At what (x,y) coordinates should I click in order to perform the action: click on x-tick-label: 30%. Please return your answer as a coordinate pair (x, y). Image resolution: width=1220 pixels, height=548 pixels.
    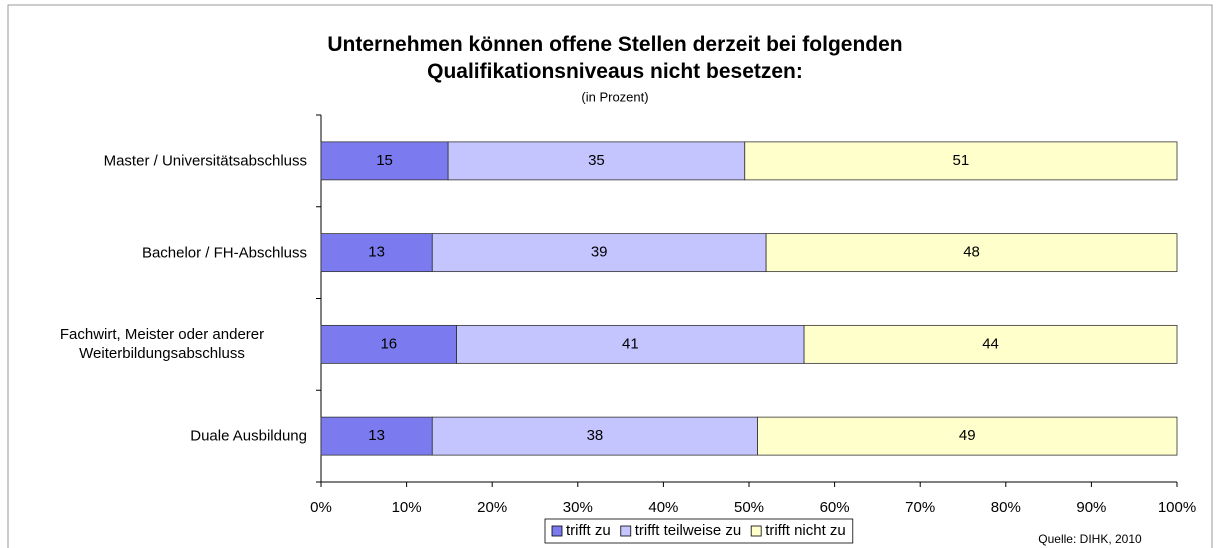
    Looking at the image, I should click on (578, 507).